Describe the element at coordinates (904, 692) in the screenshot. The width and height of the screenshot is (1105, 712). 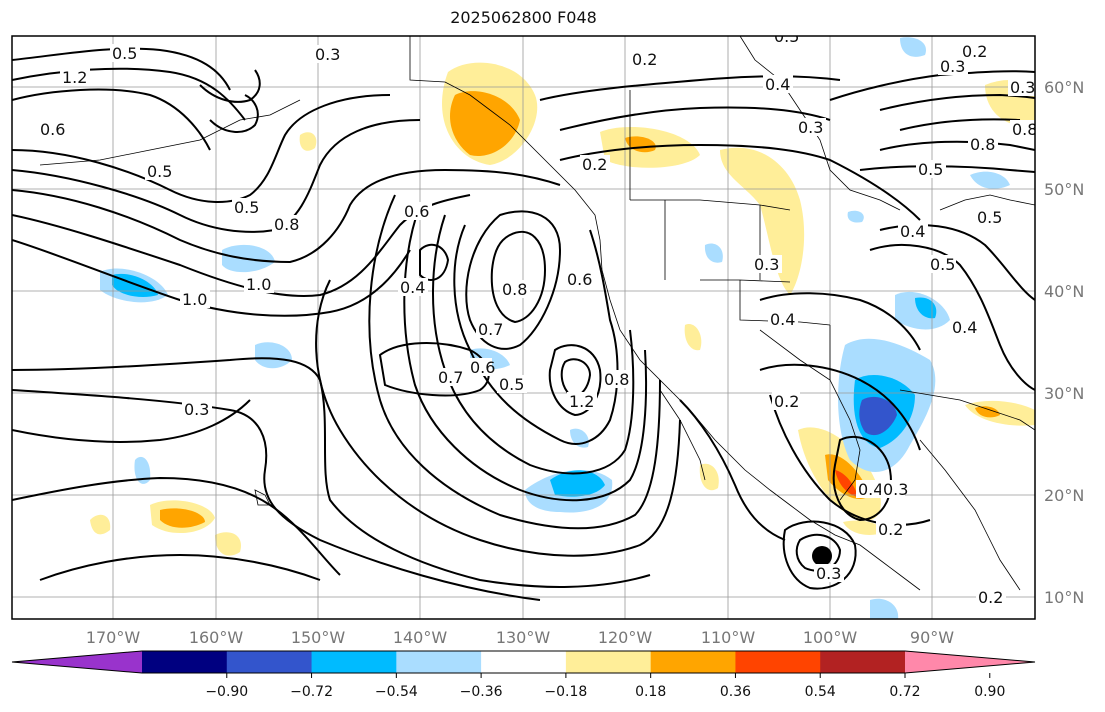
I see `colorbar-tick-label: 0.72` at that location.